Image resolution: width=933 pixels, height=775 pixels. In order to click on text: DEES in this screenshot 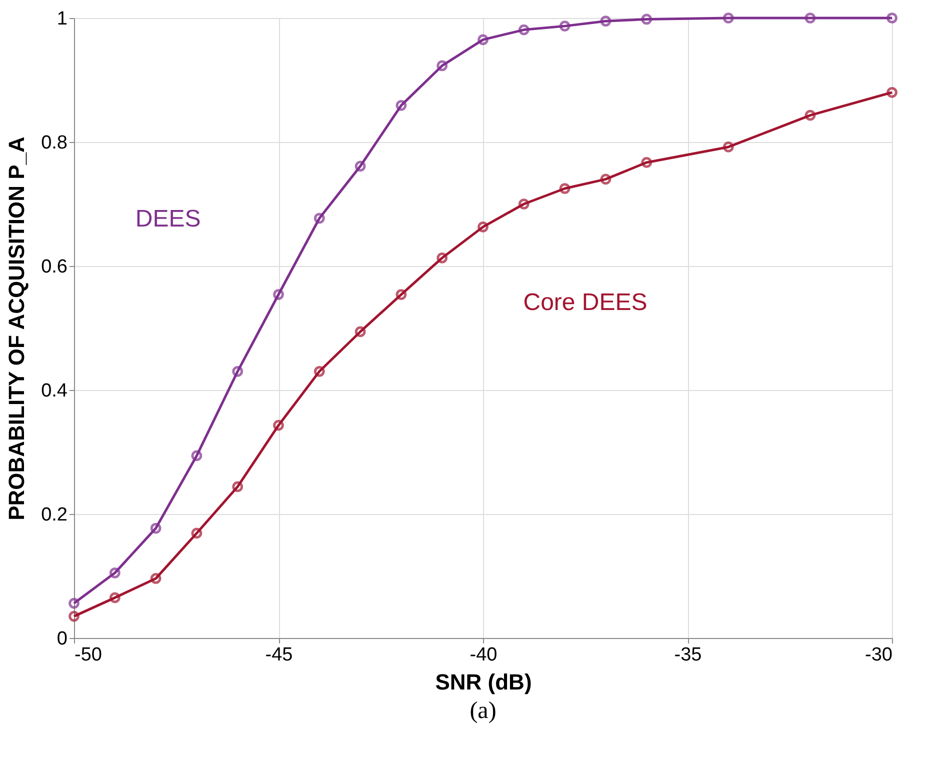, I will do `click(168, 219)`.